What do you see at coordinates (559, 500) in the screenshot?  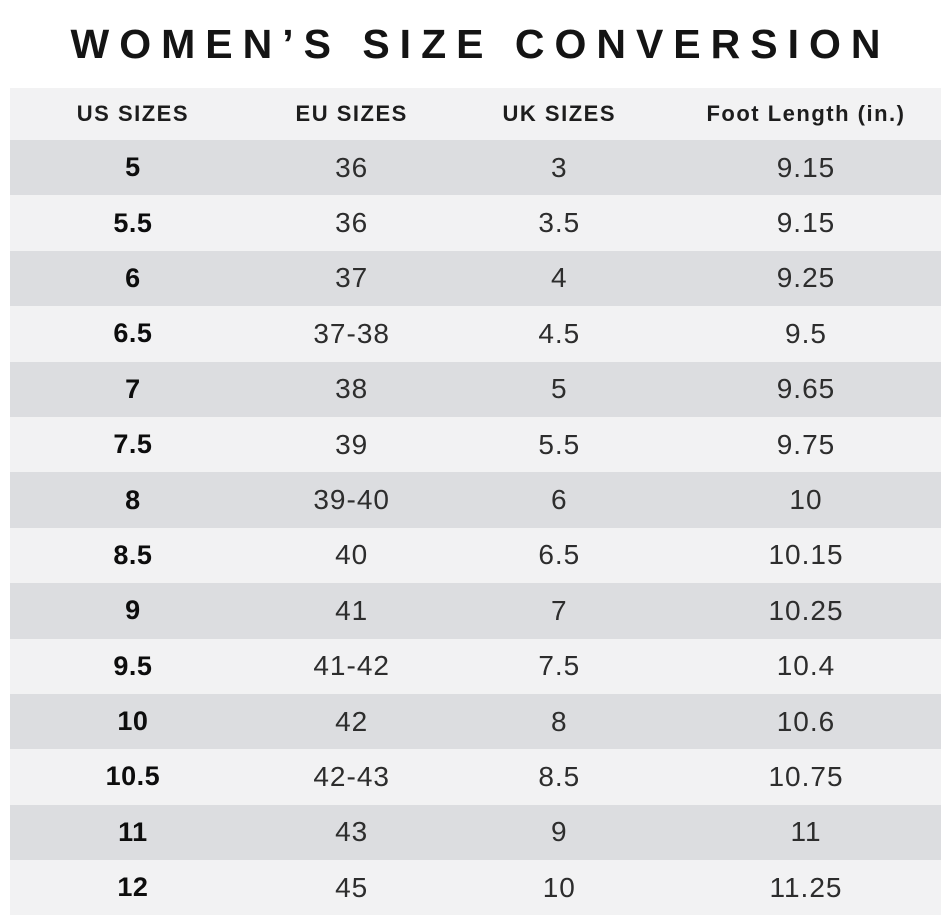 I see `uk-size-cell: 6` at bounding box center [559, 500].